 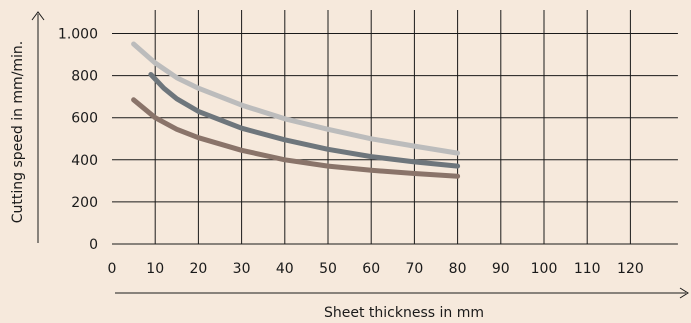 I want to click on y-tick-label: 400, so click(x=84, y=161).